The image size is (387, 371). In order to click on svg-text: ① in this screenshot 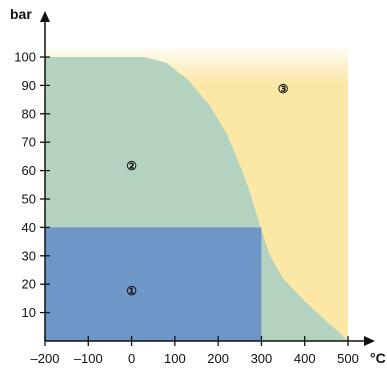, I will do `click(131, 291)`.